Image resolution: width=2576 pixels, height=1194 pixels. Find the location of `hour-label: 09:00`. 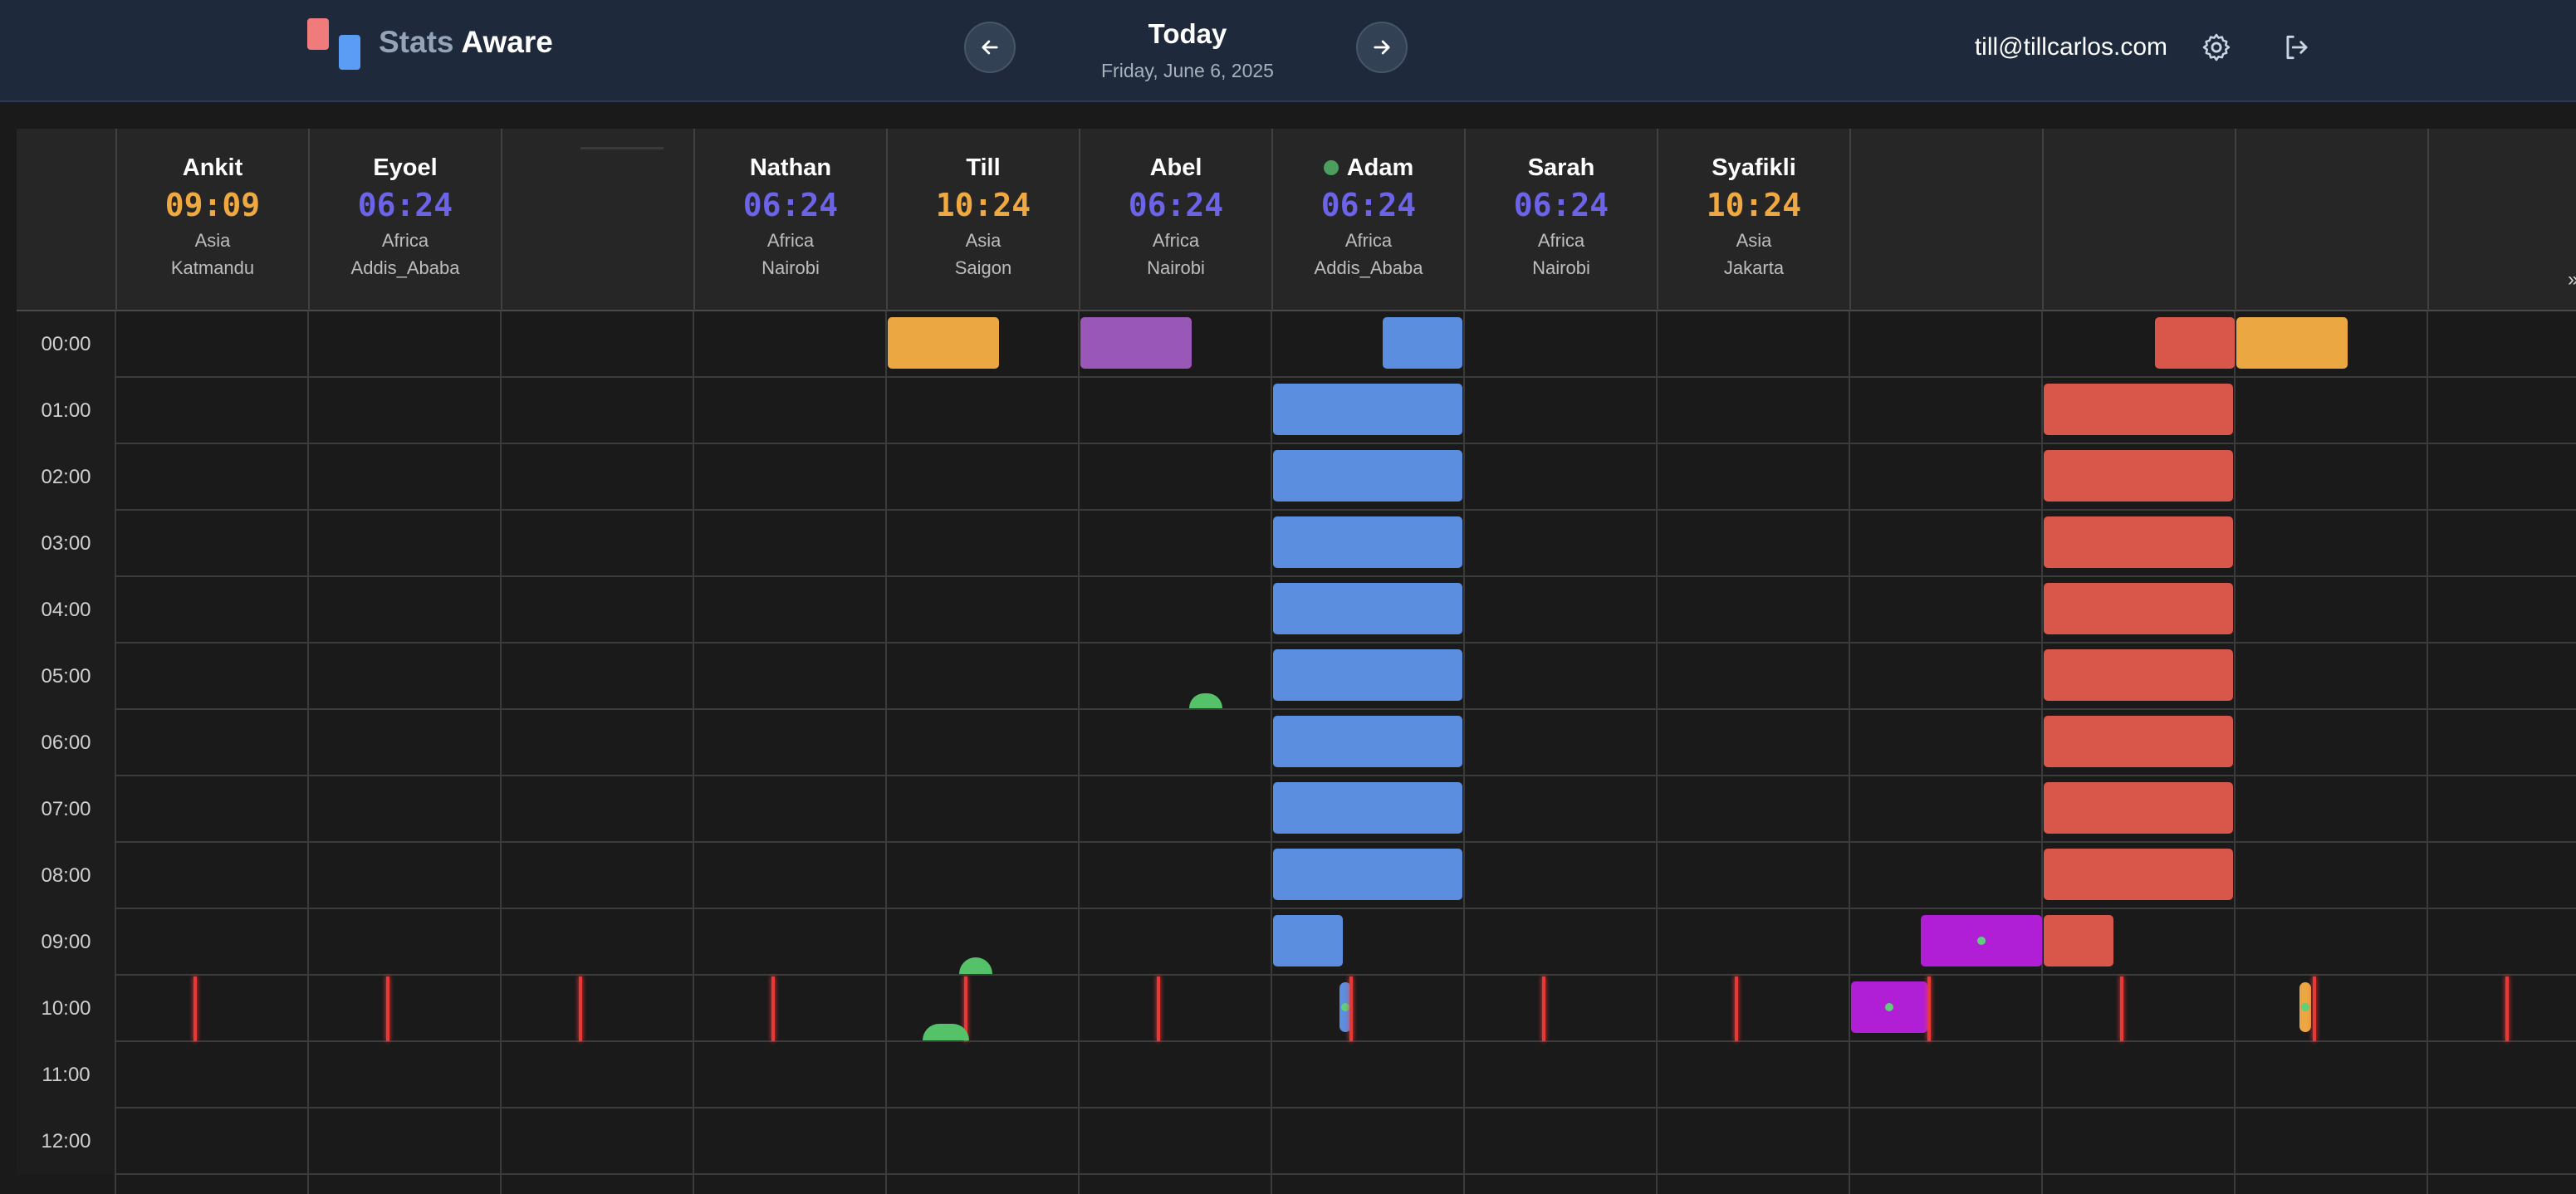

hour-label: 09:00 is located at coordinates (66, 943).